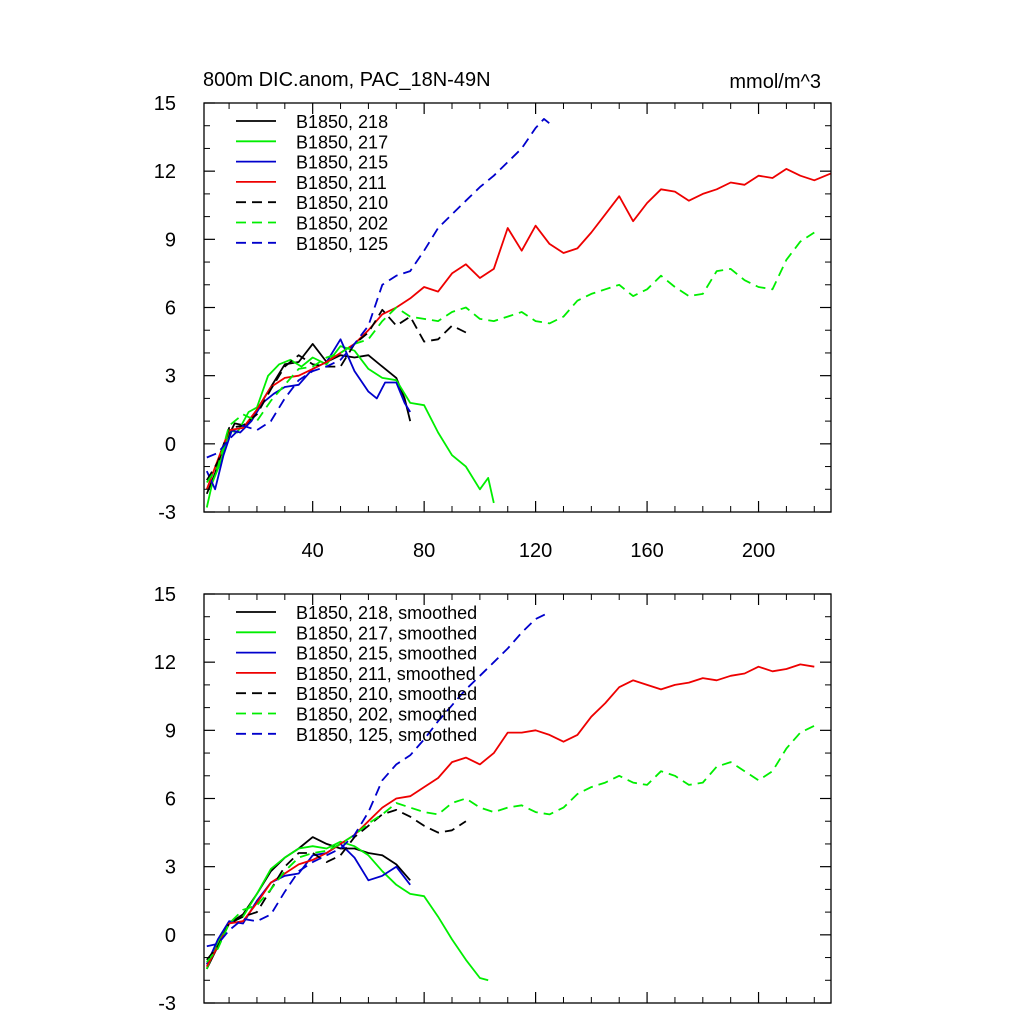 Image resolution: width=1024 pixels, height=1024 pixels. Describe the element at coordinates (535, 551) in the screenshot. I see `x-tick-label: 120` at that location.